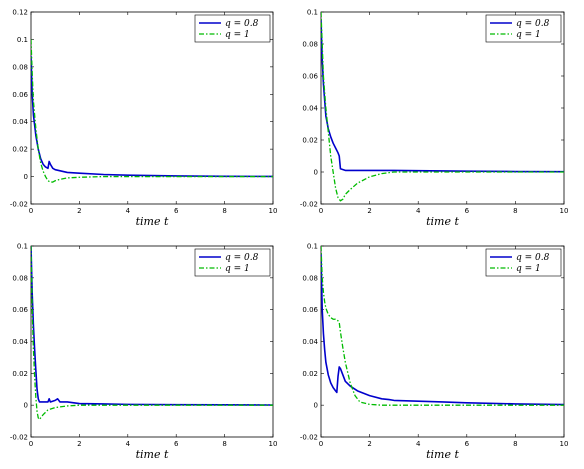 This screenshot has width=584, height=469. I want to click on y-tick-label: 0.12, so click(20, 13).